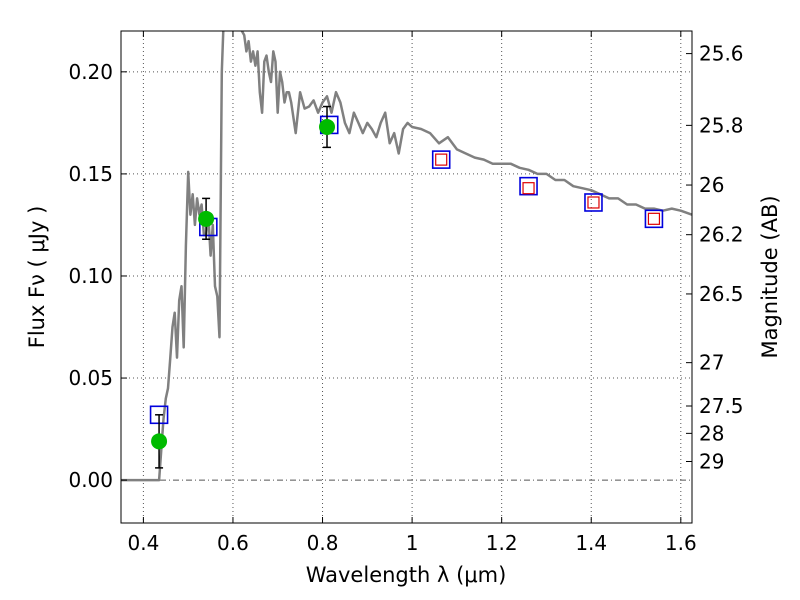 The height and width of the screenshot is (600, 800). I want to click on y-tick-label: 0.15, so click(90, 174).